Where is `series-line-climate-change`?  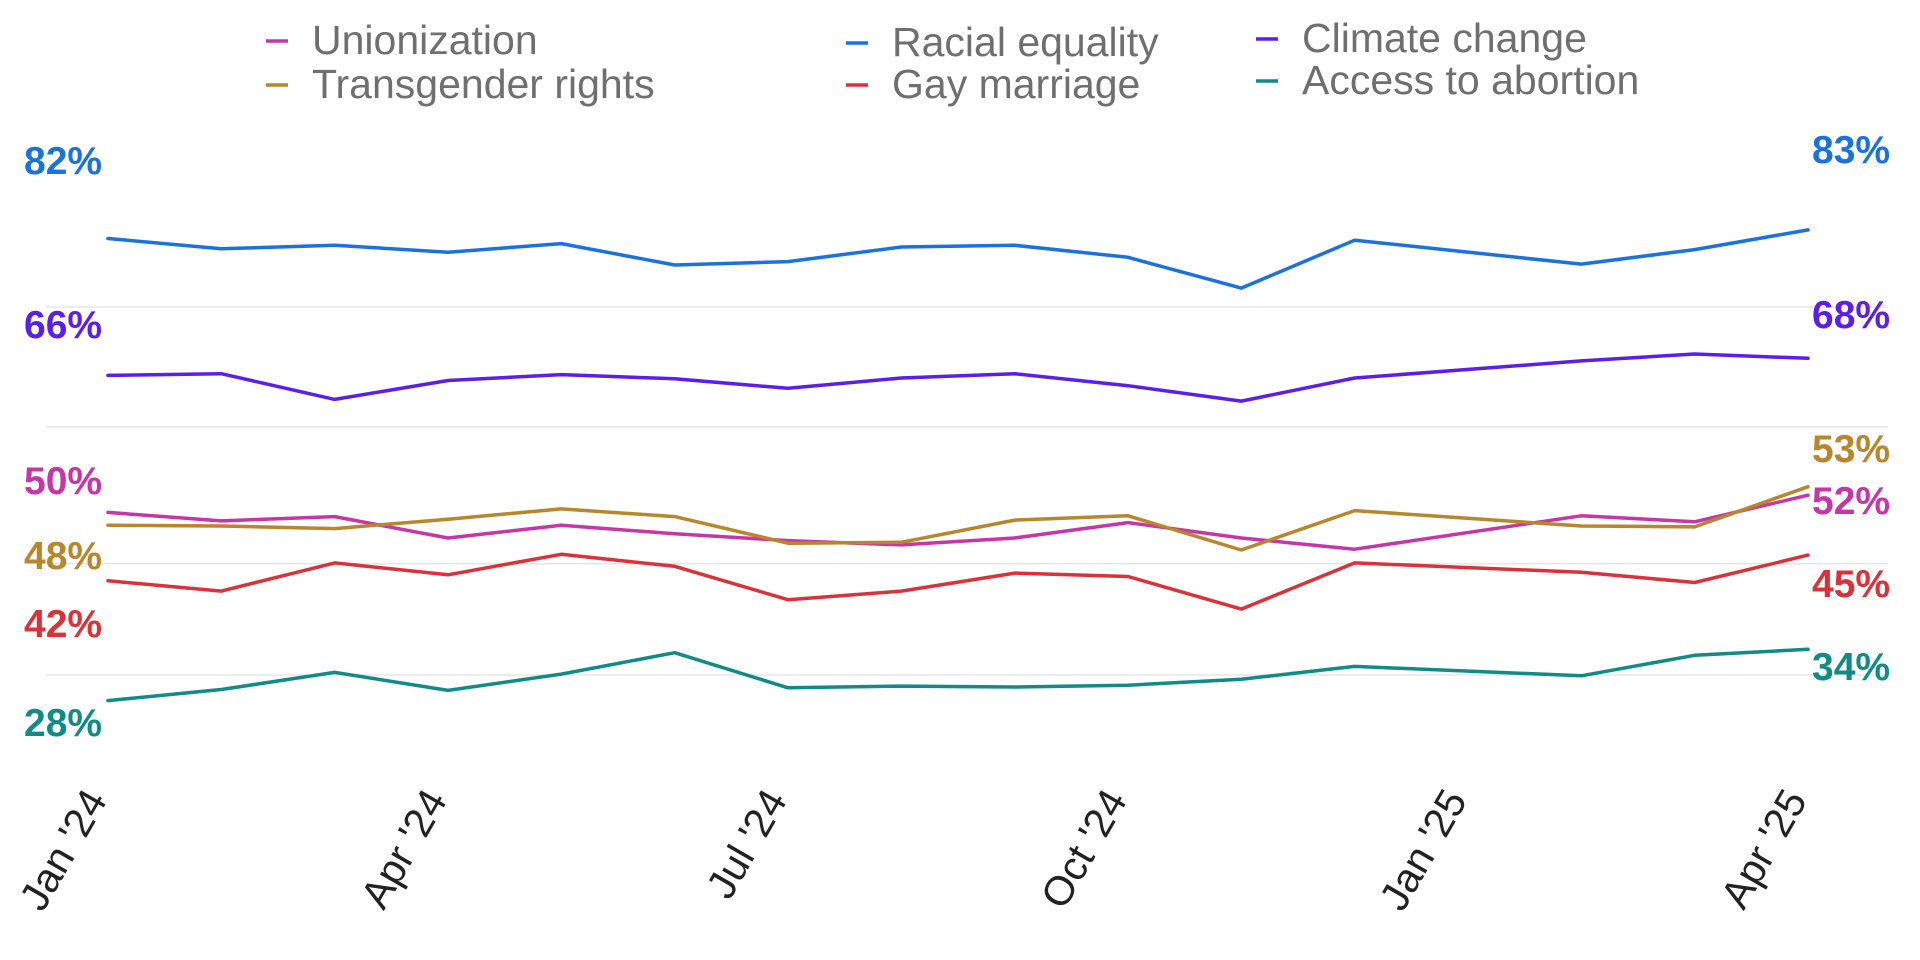
series-line-climate-change is located at coordinates (958, 377).